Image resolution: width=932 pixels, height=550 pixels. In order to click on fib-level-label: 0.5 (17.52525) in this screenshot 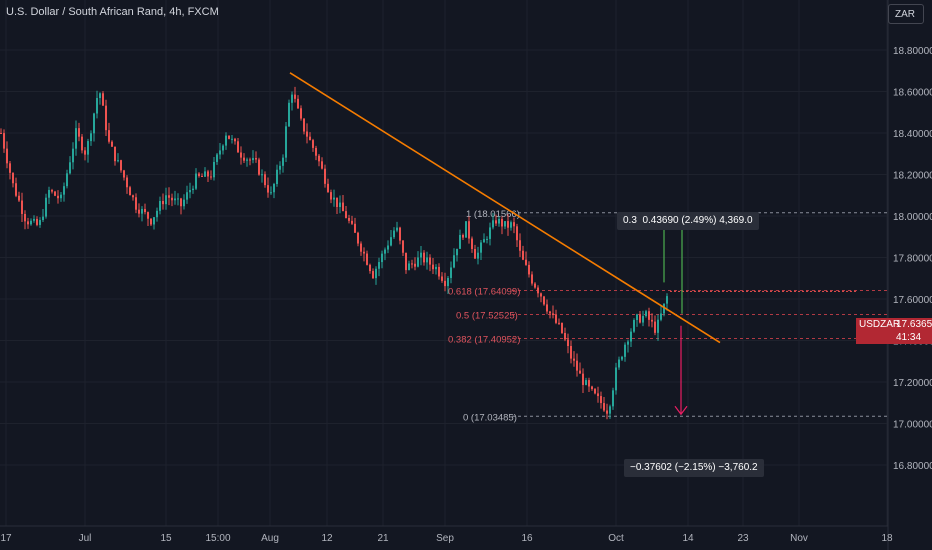, I will do `click(487, 316)`.